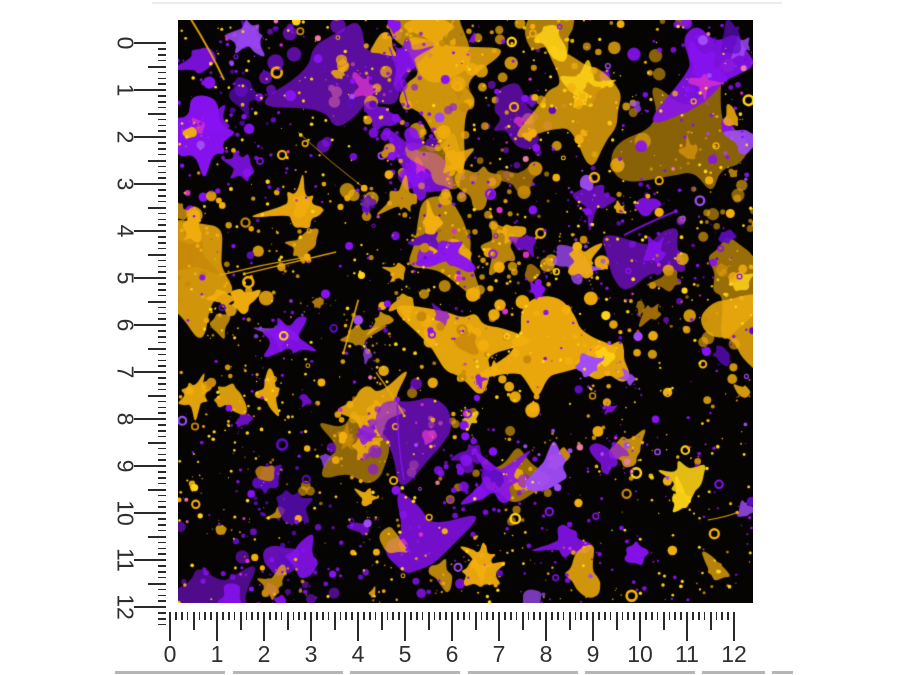 The height and width of the screenshot is (675, 900). Describe the element at coordinates (546, 654) in the screenshot. I see `ruler-number: 8` at that location.